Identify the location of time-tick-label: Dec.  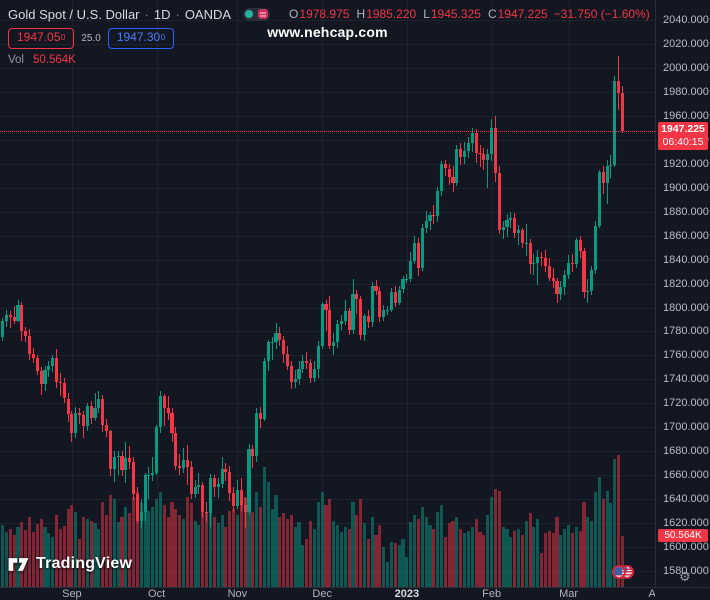
(322, 594).